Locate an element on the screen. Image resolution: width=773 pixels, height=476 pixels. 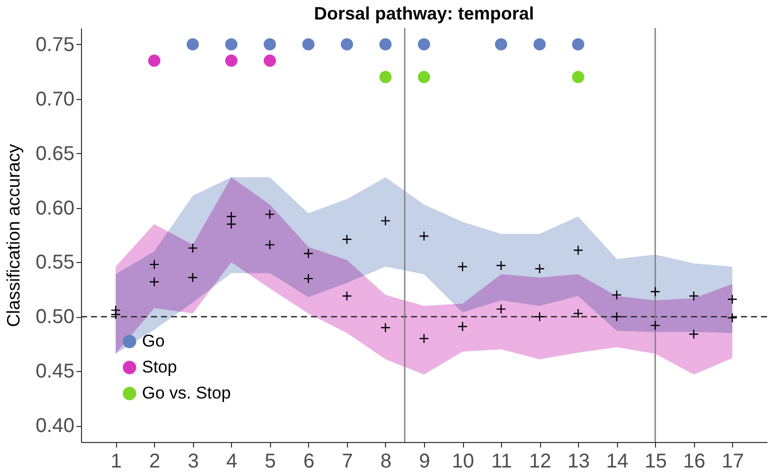
x-tick-label: 6 is located at coordinates (308, 461).